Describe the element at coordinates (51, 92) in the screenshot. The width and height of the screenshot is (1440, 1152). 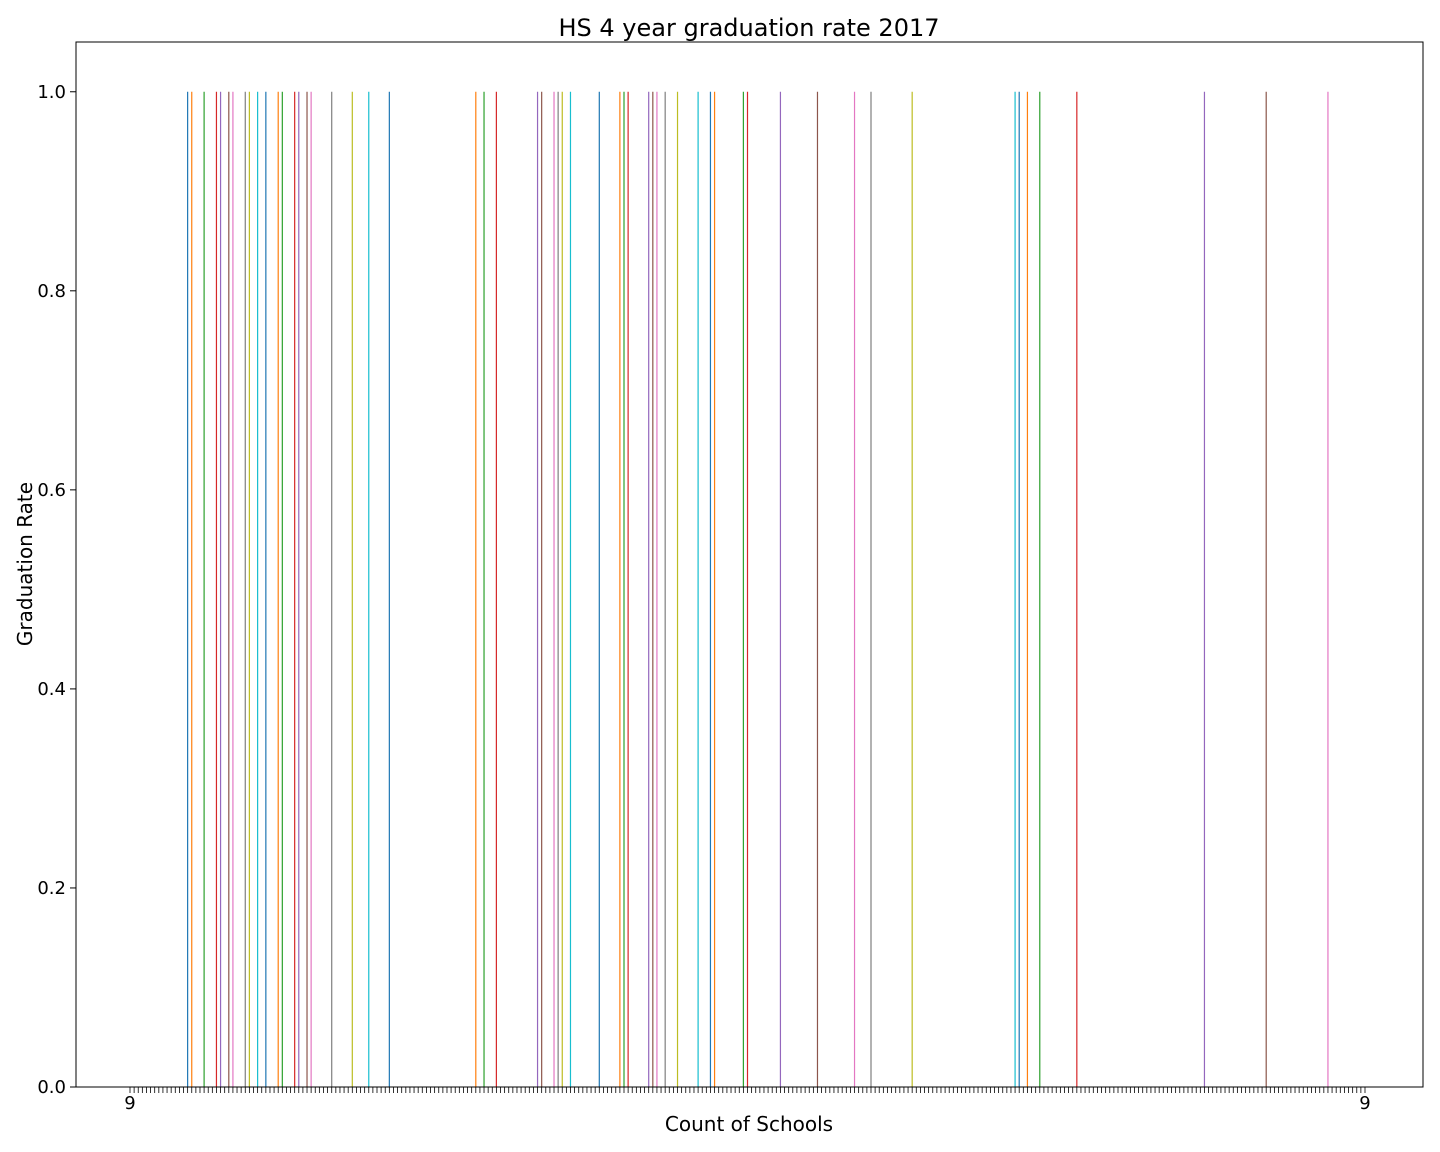
I see `y-tick-label: 1.0` at that location.